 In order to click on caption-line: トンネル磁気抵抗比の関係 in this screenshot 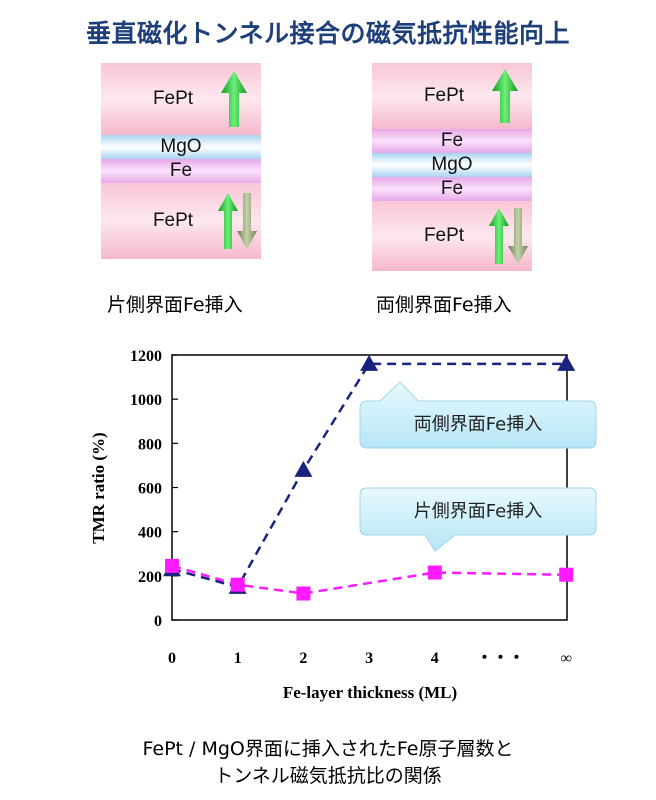, I will do `click(328, 776)`.